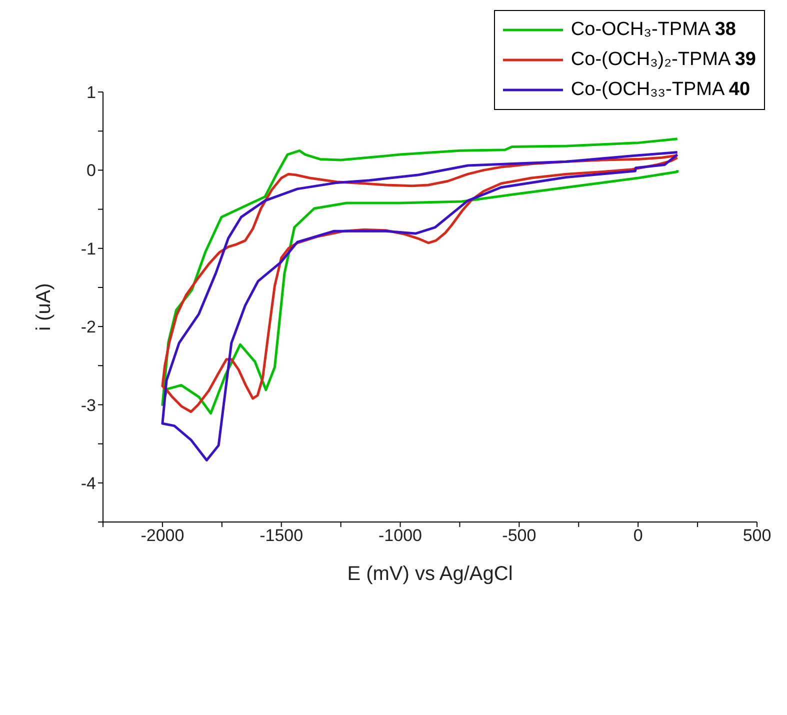 Image resolution: width=787 pixels, height=715 pixels. Describe the element at coordinates (519, 536) in the screenshot. I see `x-tick-label: -500` at that location.